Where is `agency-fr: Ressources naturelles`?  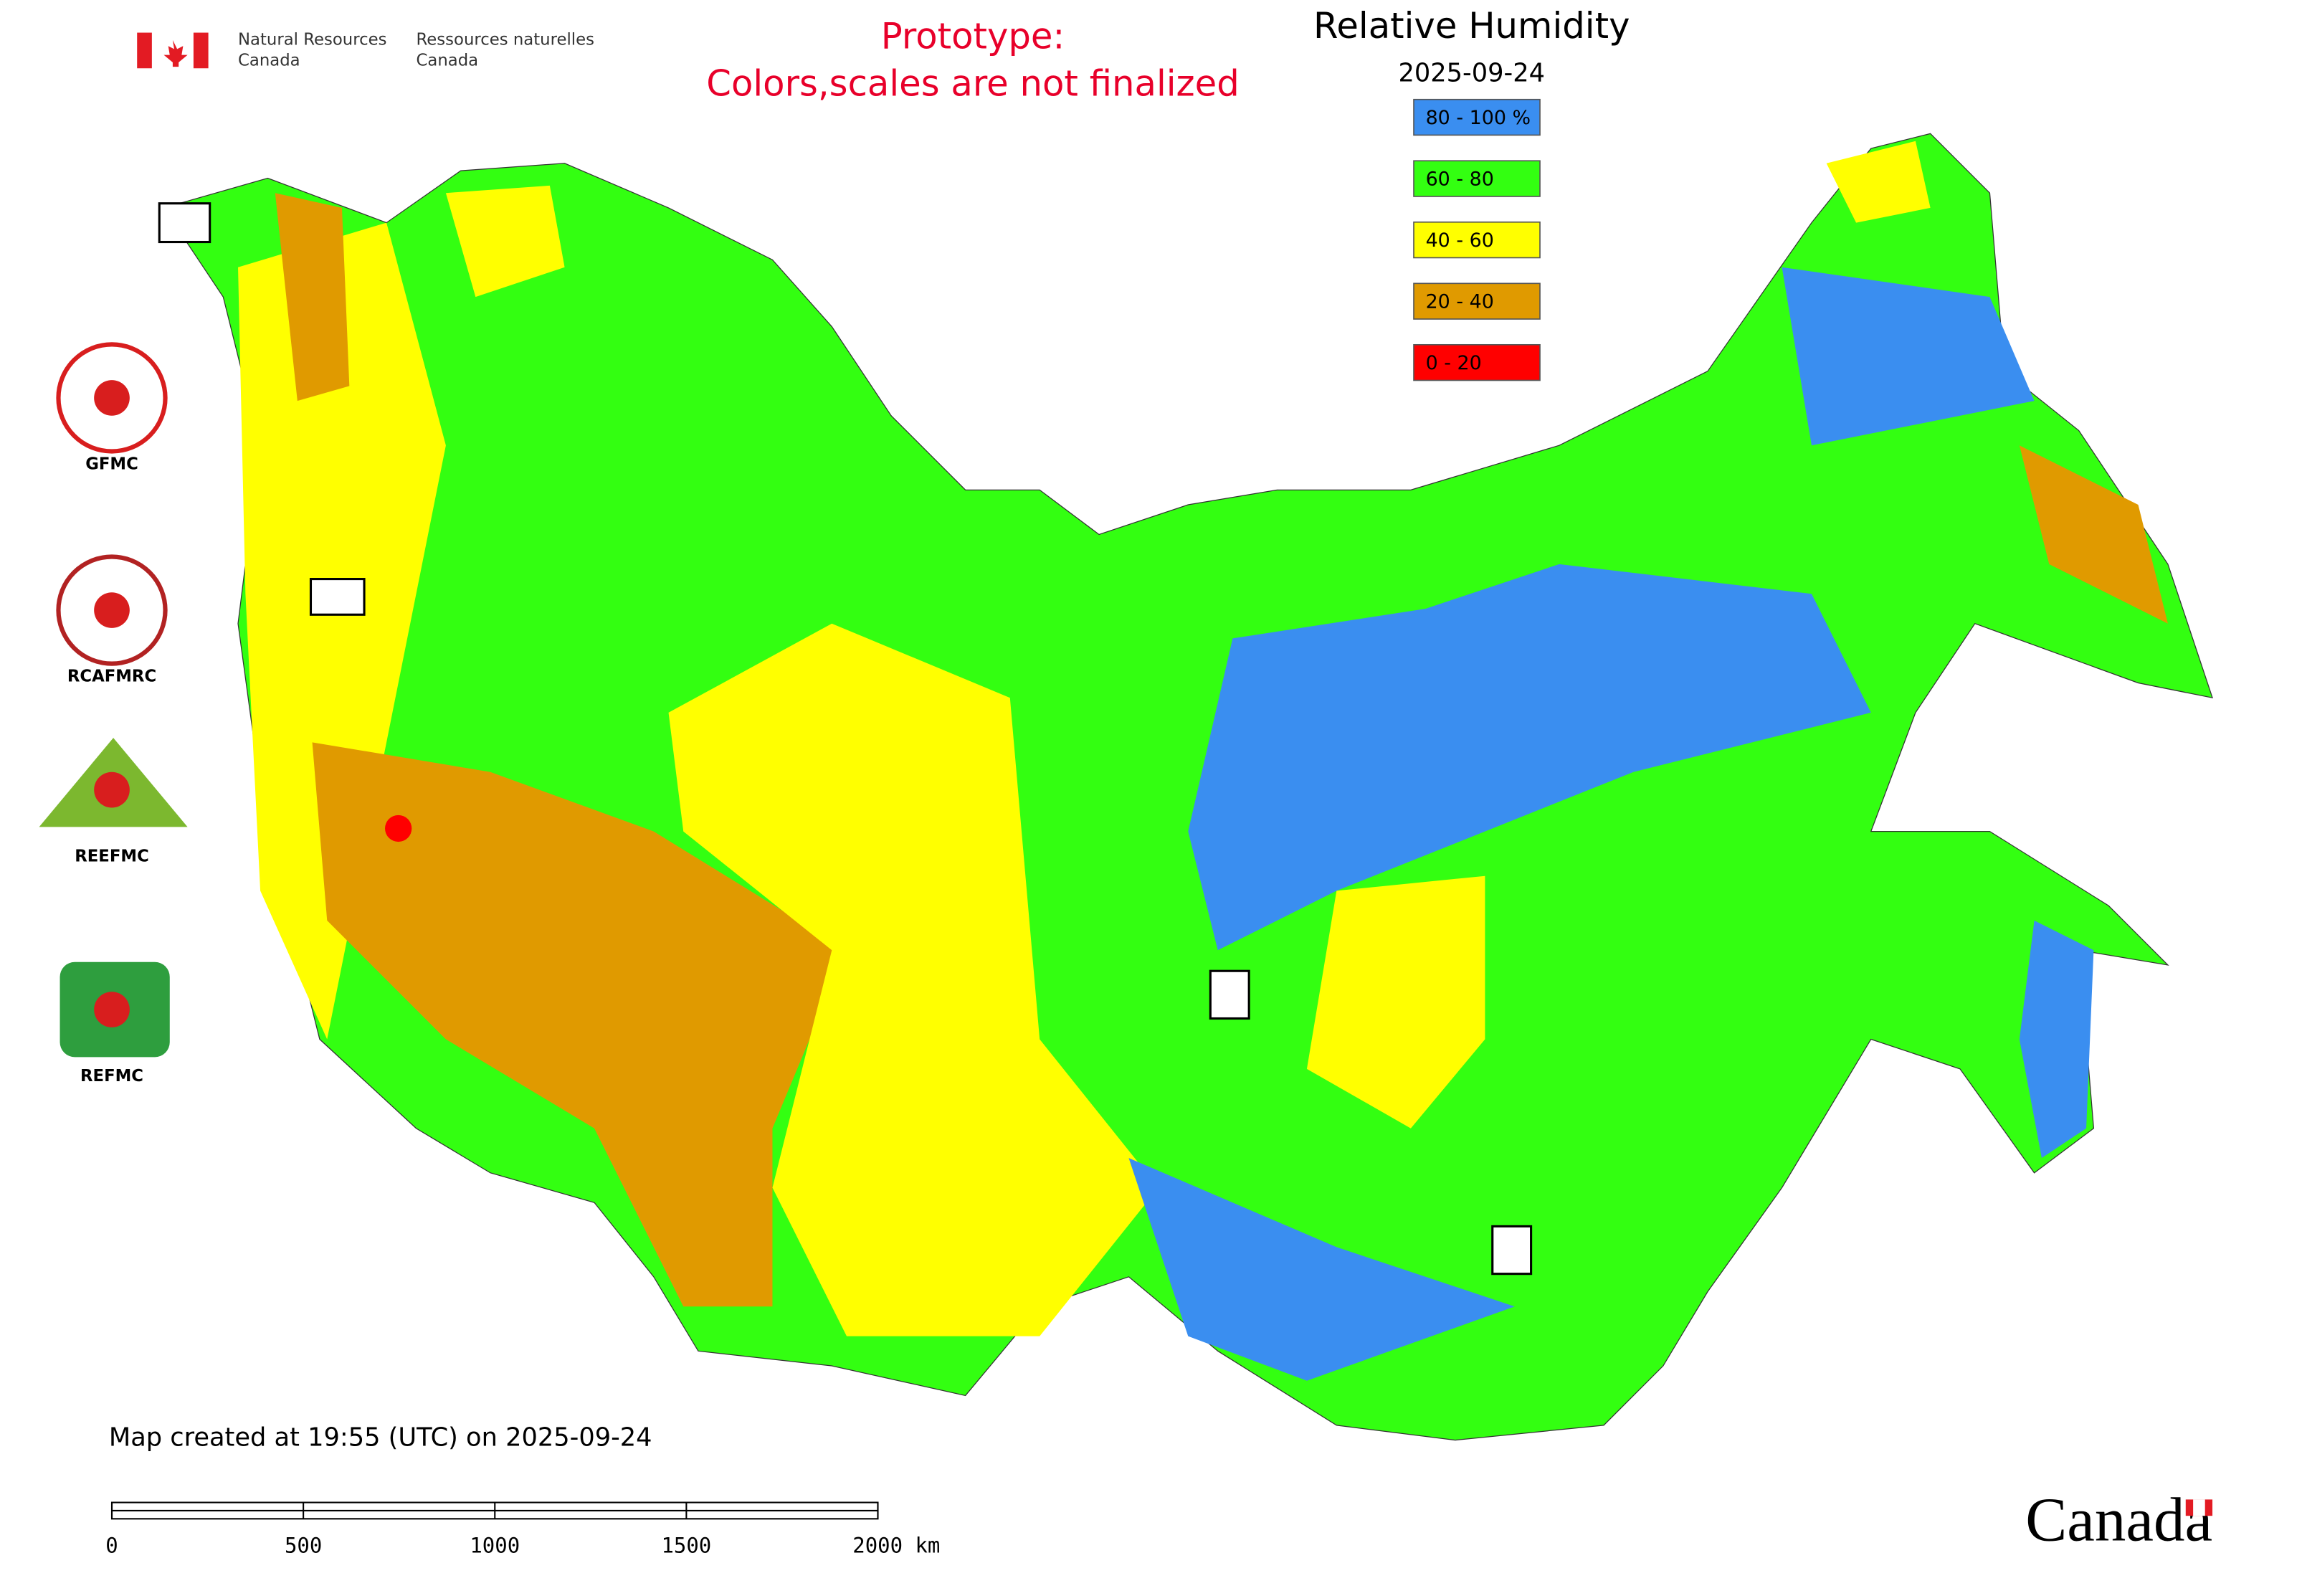
agency-fr: Ressources naturelles is located at coordinates (506, 39).